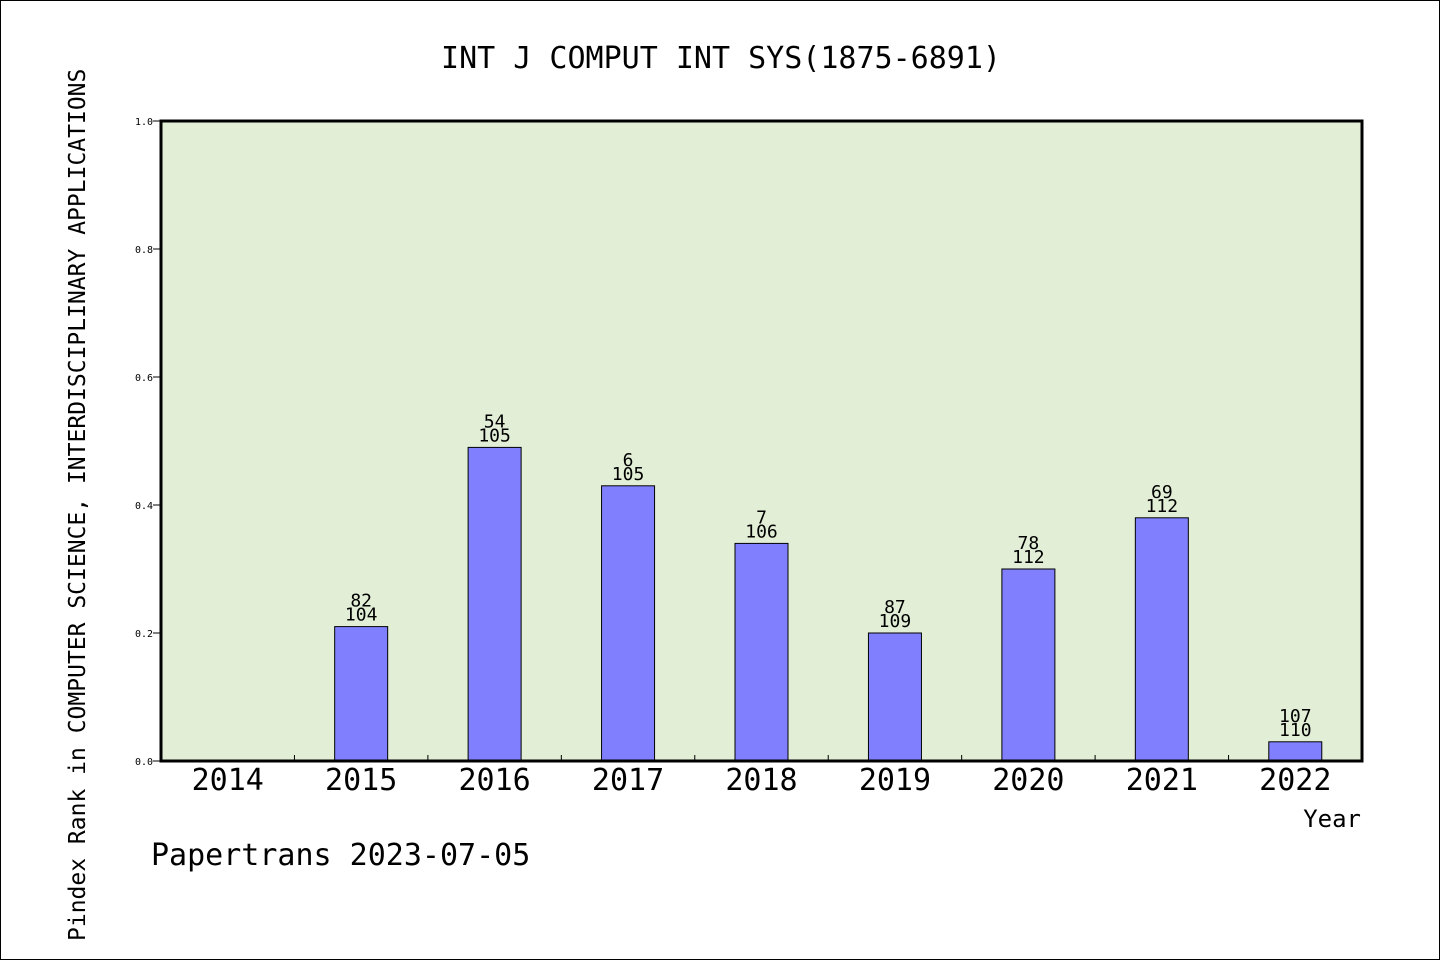 The height and width of the screenshot is (961, 1440). What do you see at coordinates (895, 780) in the screenshot?
I see `x-tick-label: 2019` at bounding box center [895, 780].